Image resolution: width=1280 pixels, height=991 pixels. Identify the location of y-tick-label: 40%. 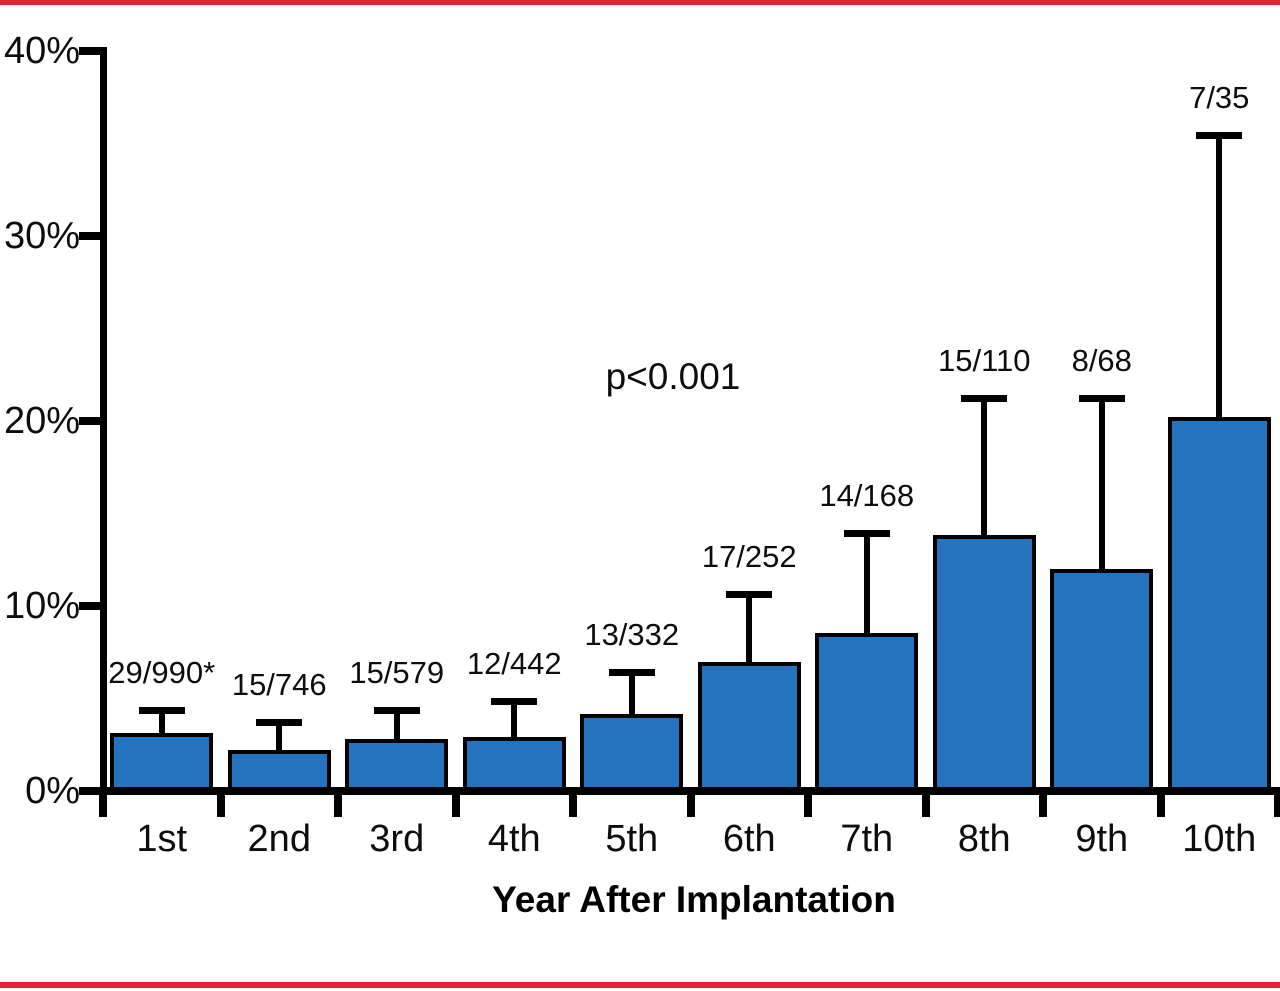
(41, 51).